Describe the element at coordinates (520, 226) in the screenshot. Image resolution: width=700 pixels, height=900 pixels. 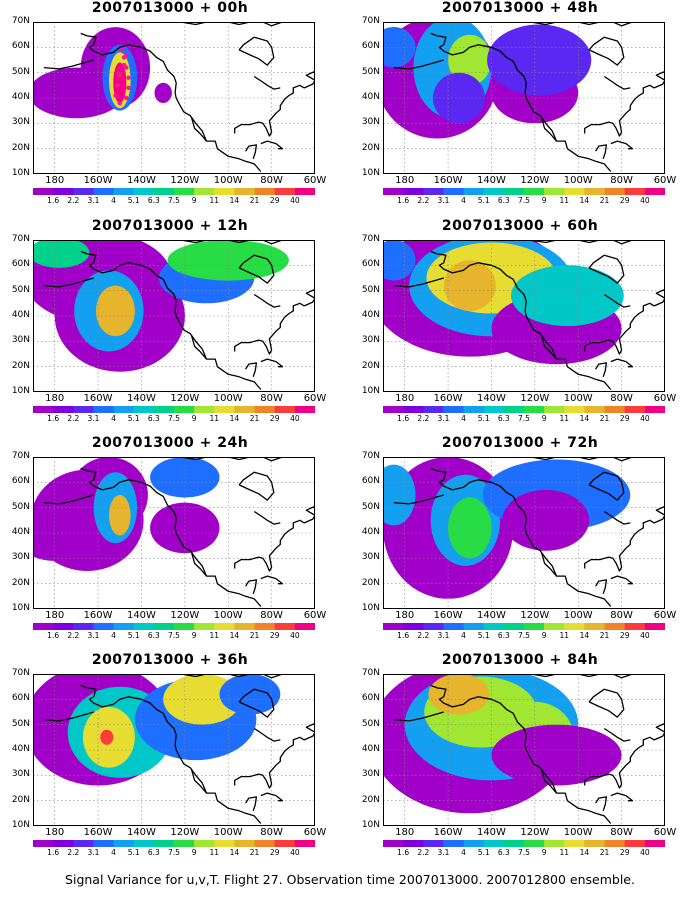
I see `panel-title: 2007013000 + 60h` at that location.